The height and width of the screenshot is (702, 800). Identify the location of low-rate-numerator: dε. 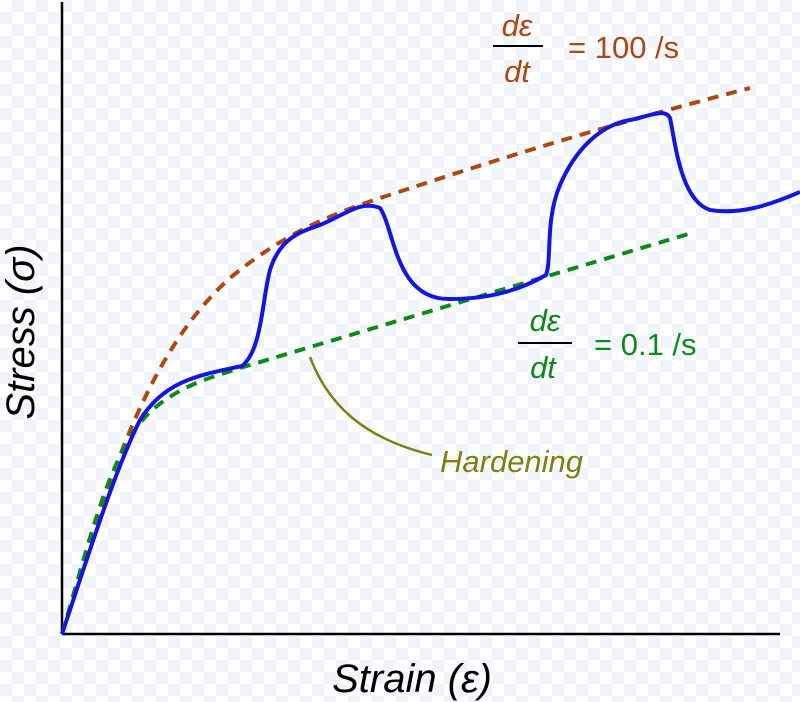
(545, 320).